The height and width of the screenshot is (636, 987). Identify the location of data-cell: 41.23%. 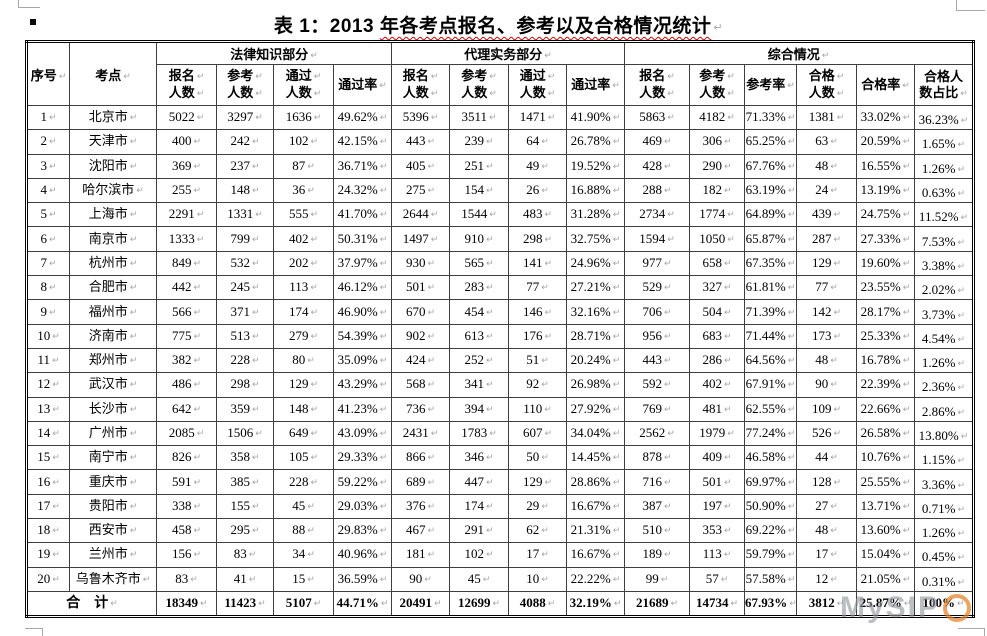
(362, 409).